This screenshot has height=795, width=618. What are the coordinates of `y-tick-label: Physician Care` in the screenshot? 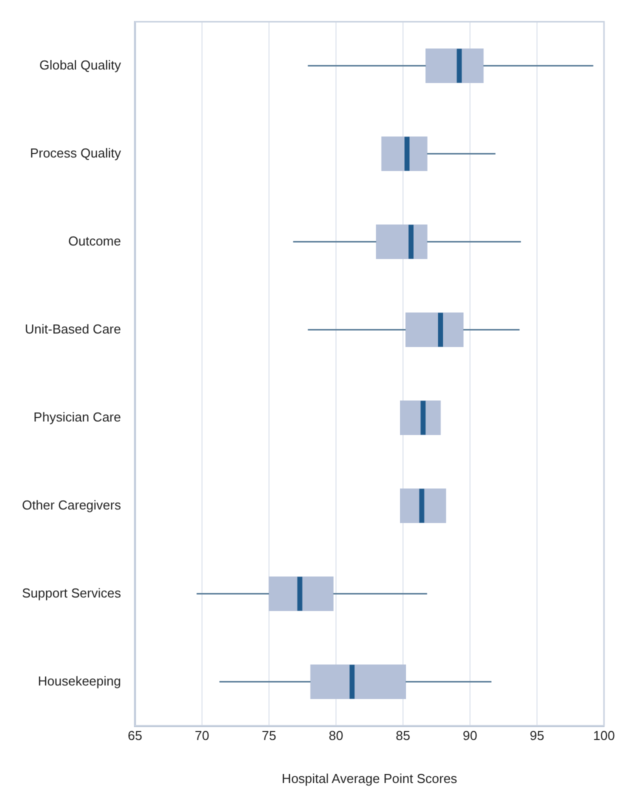 It's located at (77, 416).